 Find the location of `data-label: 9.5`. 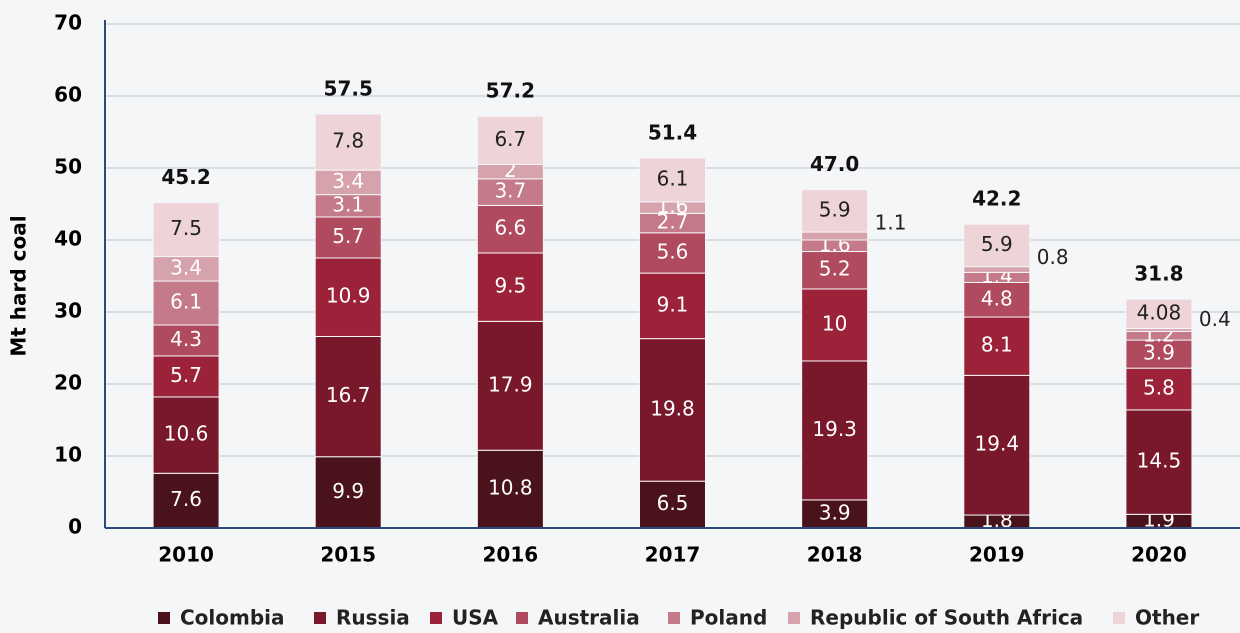

data-label: 9.5 is located at coordinates (510, 286).